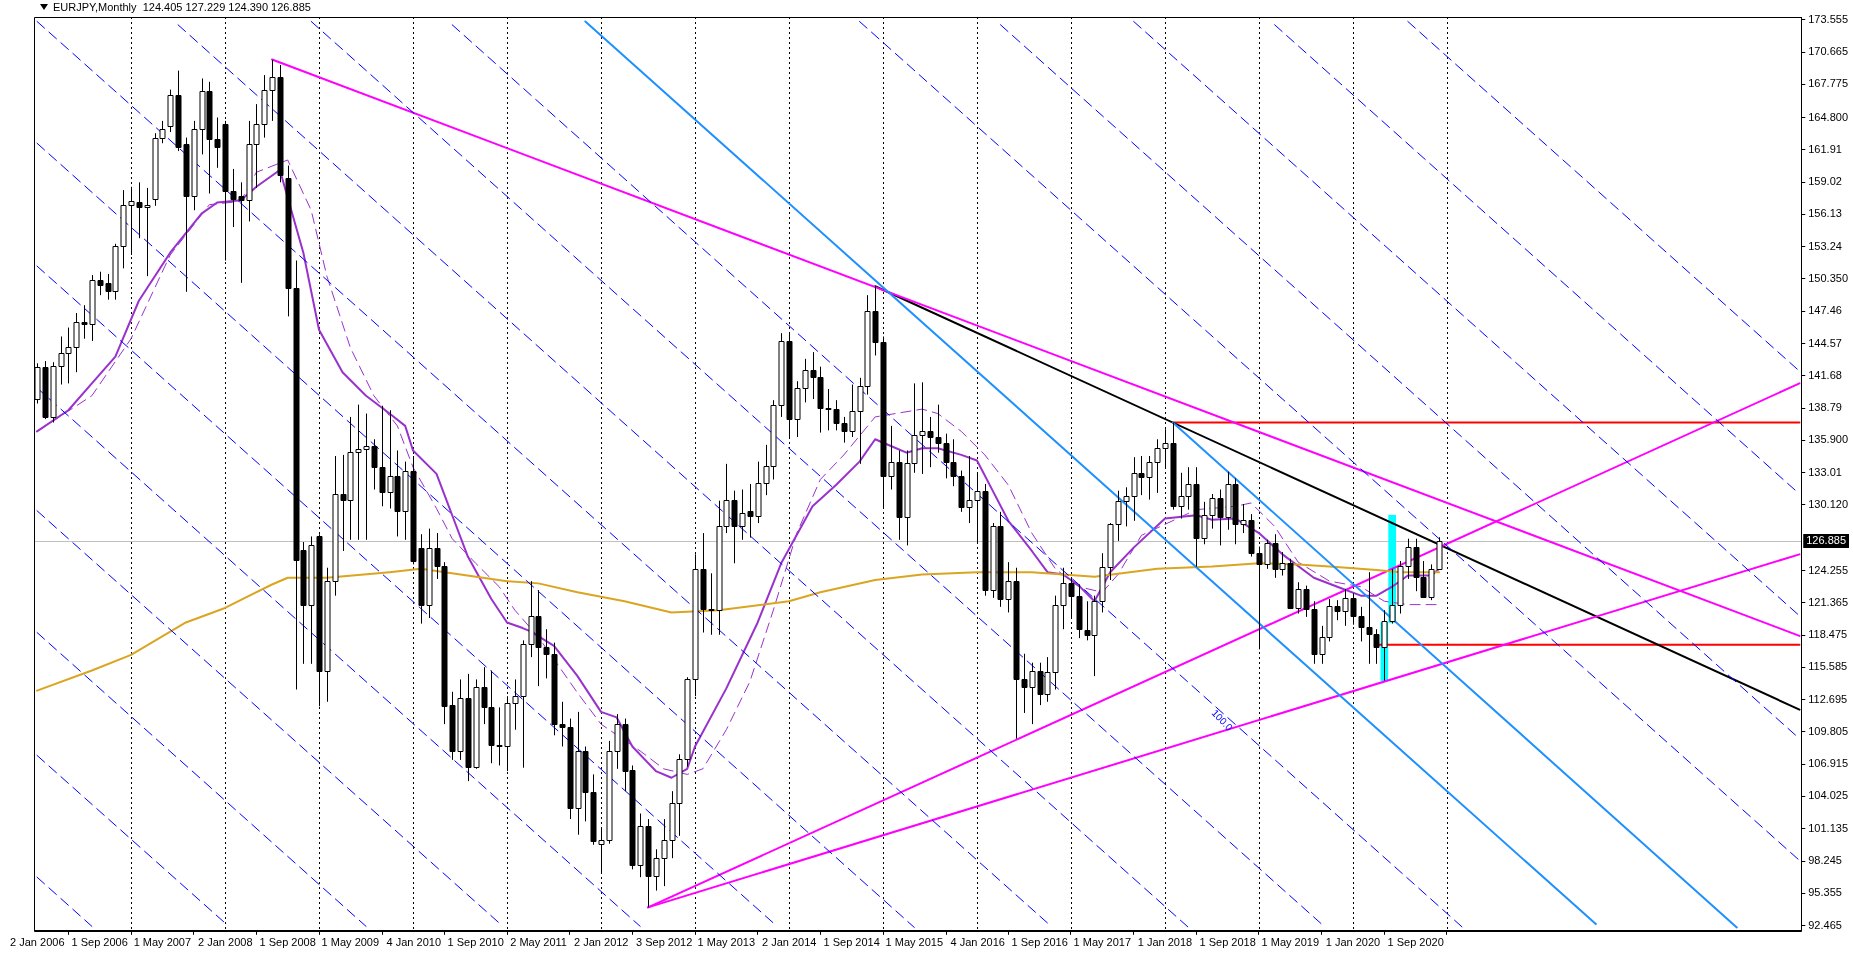 This screenshot has width=1853, height=954. What do you see at coordinates (1828, 569) in the screenshot?
I see `y-tick-label: 124.255` at bounding box center [1828, 569].